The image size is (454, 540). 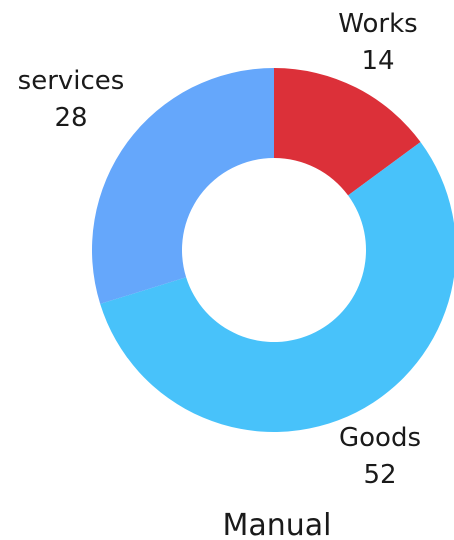 I want to click on slice-works, so click(x=347, y=132).